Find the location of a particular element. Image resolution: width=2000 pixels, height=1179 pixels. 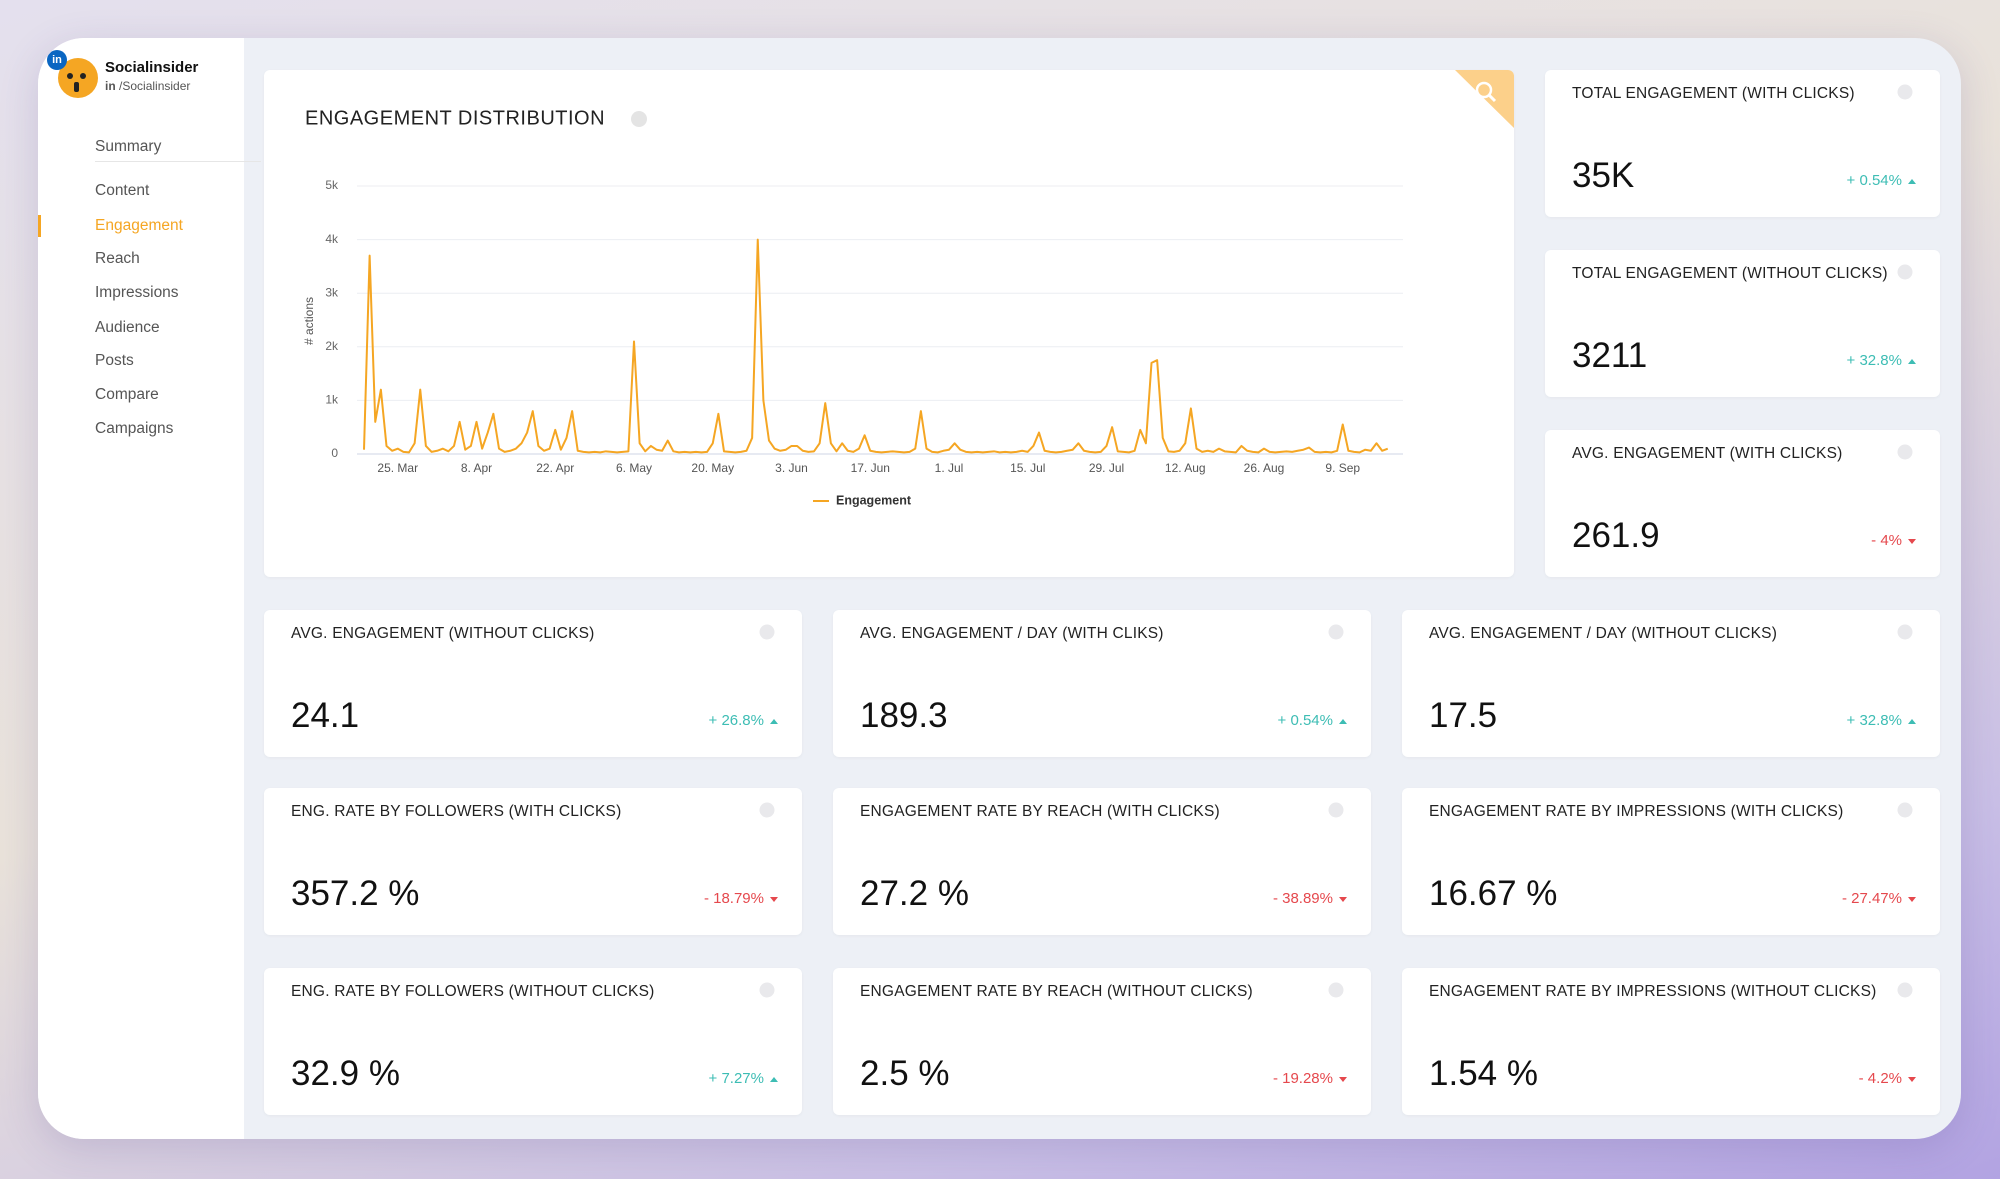

profile-handle-row: in /Socialinsider is located at coordinates (147, 86).